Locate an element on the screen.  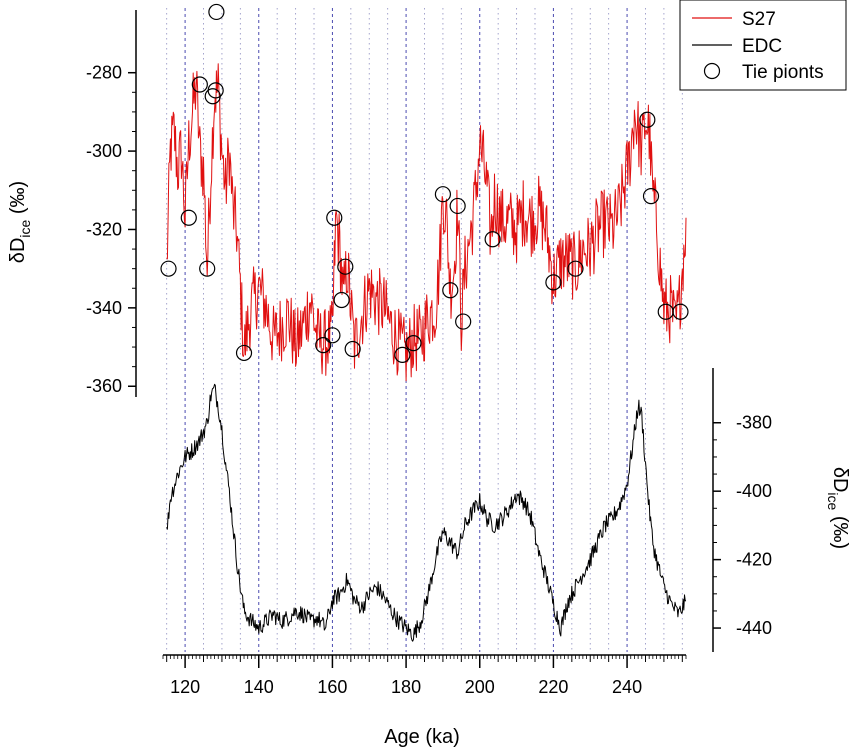
right-tick-label: -380 is located at coordinates (754, 423).